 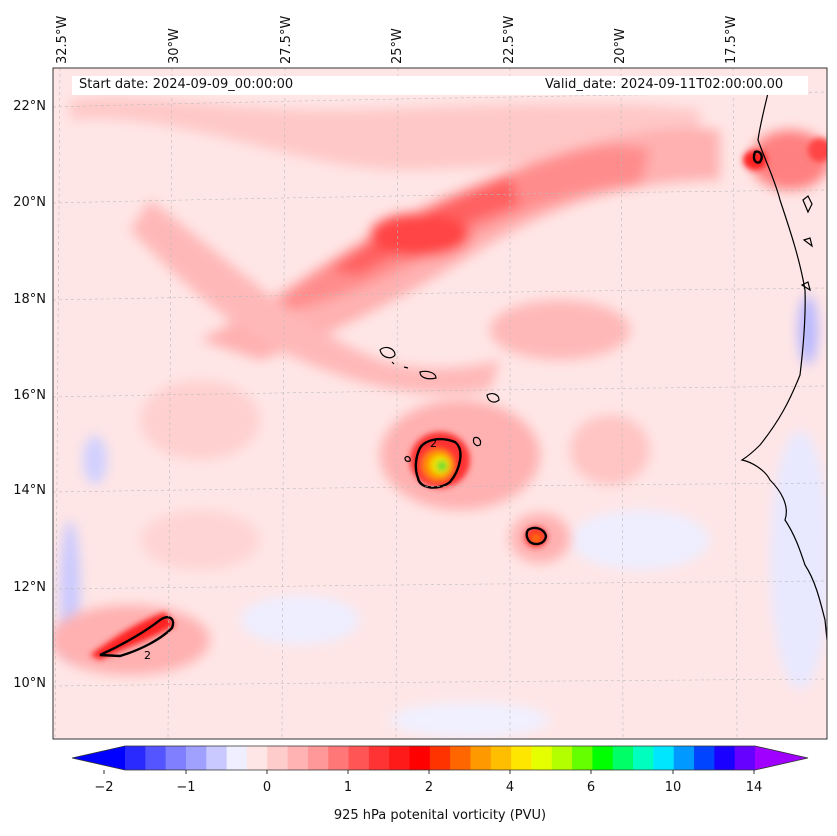 I want to click on colorbar-tick-label: −2, so click(x=104, y=787).